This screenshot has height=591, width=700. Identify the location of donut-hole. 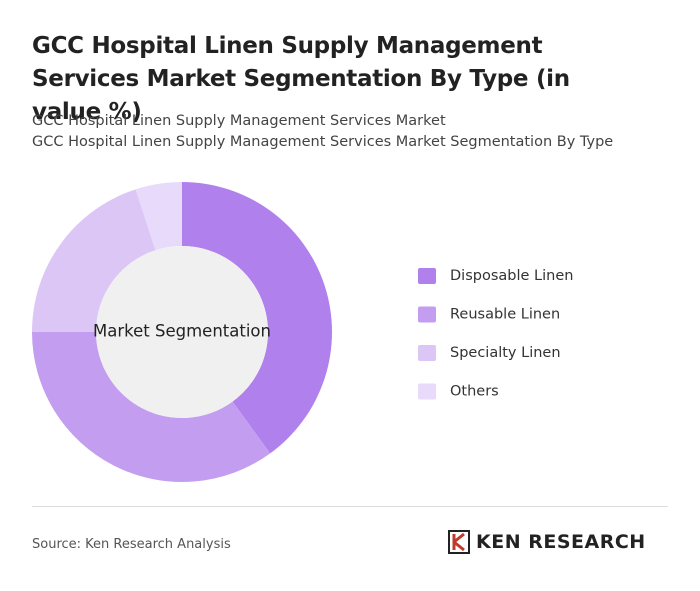
(182, 332).